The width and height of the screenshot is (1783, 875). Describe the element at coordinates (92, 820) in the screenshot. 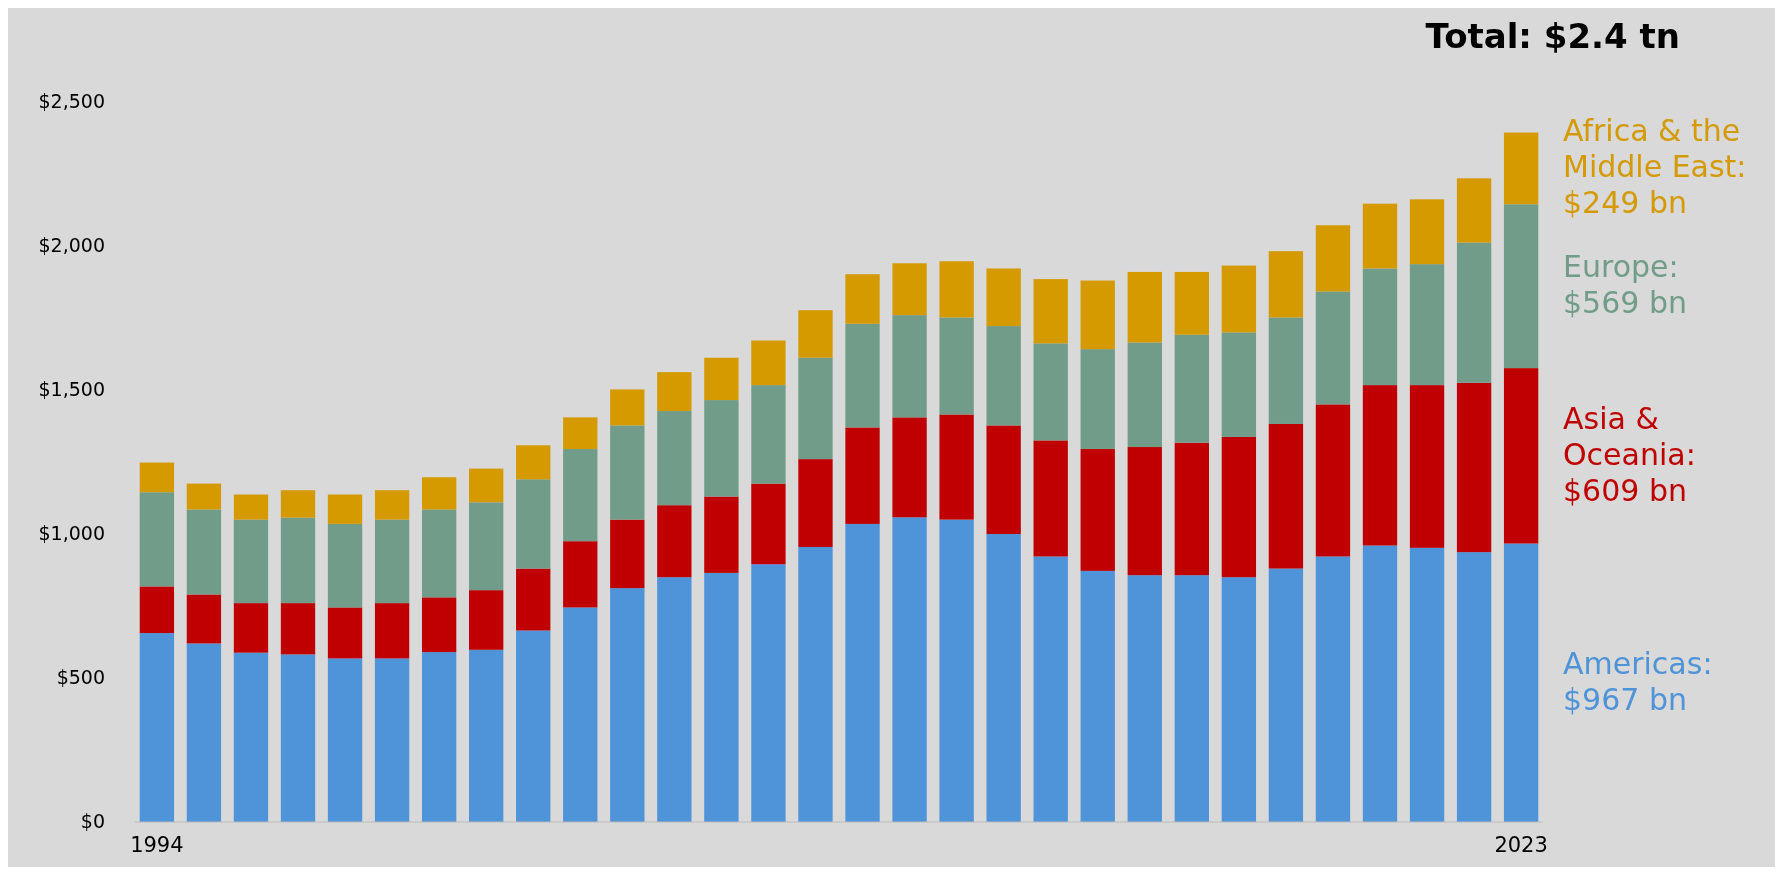

I see `y-tick-label: $0` at that location.